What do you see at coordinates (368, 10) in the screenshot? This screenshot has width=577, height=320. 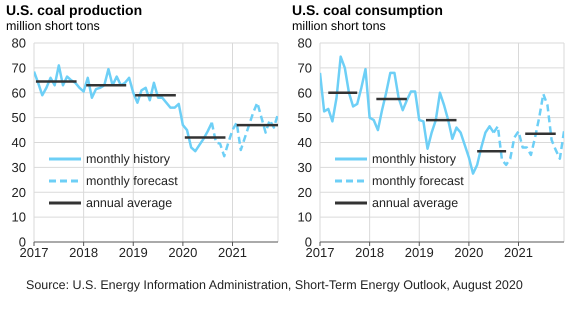 I see `chart-title: U.S. coal consumption` at bounding box center [368, 10].